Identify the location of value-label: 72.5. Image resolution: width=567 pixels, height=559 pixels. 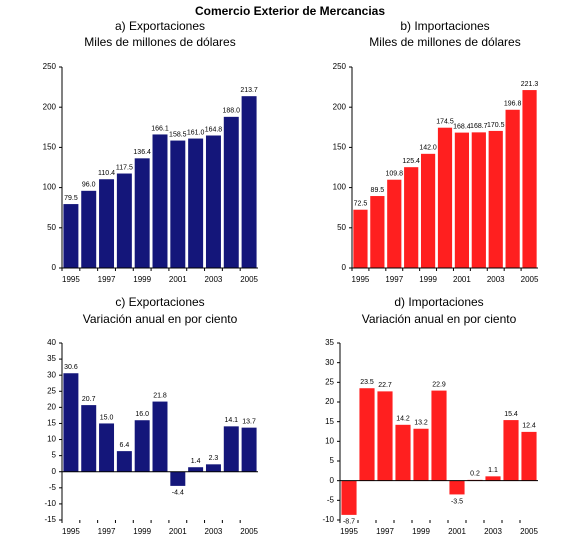
(361, 204).